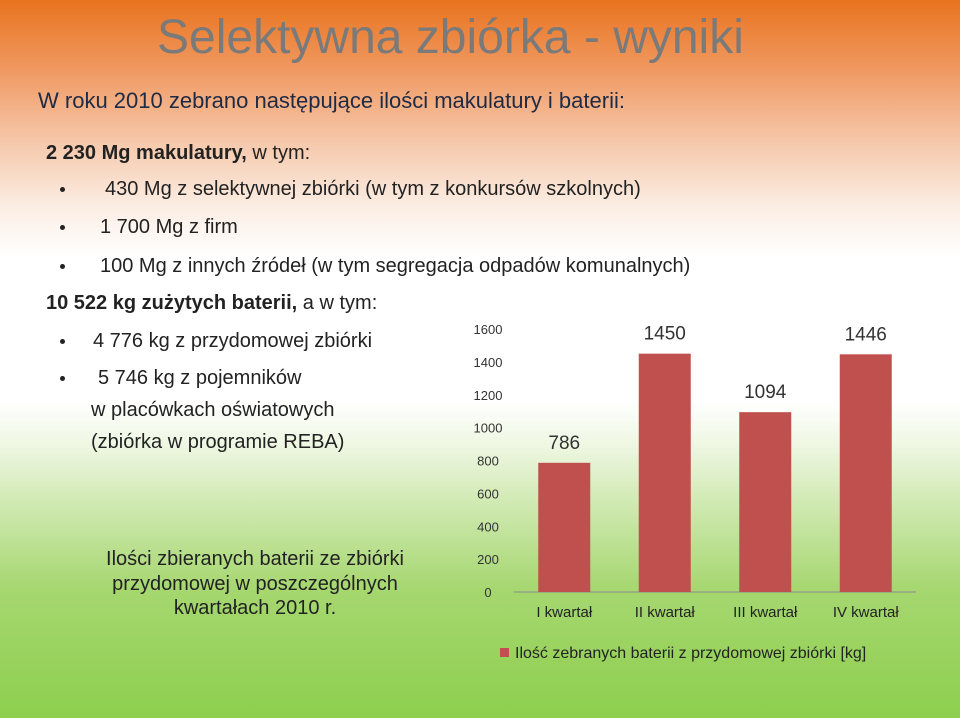 The image size is (960, 718). I want to click on list-item: 5 746 kg z pojemników, so click(180, 378).